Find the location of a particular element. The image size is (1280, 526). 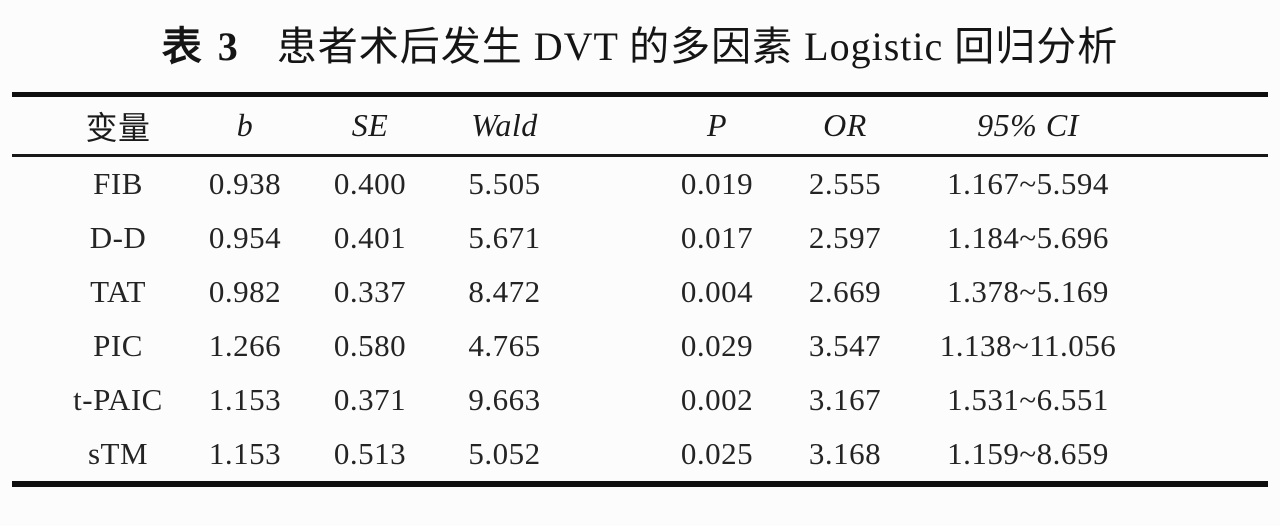

cell-se: 0.400 is located at coordinates (370, 183).